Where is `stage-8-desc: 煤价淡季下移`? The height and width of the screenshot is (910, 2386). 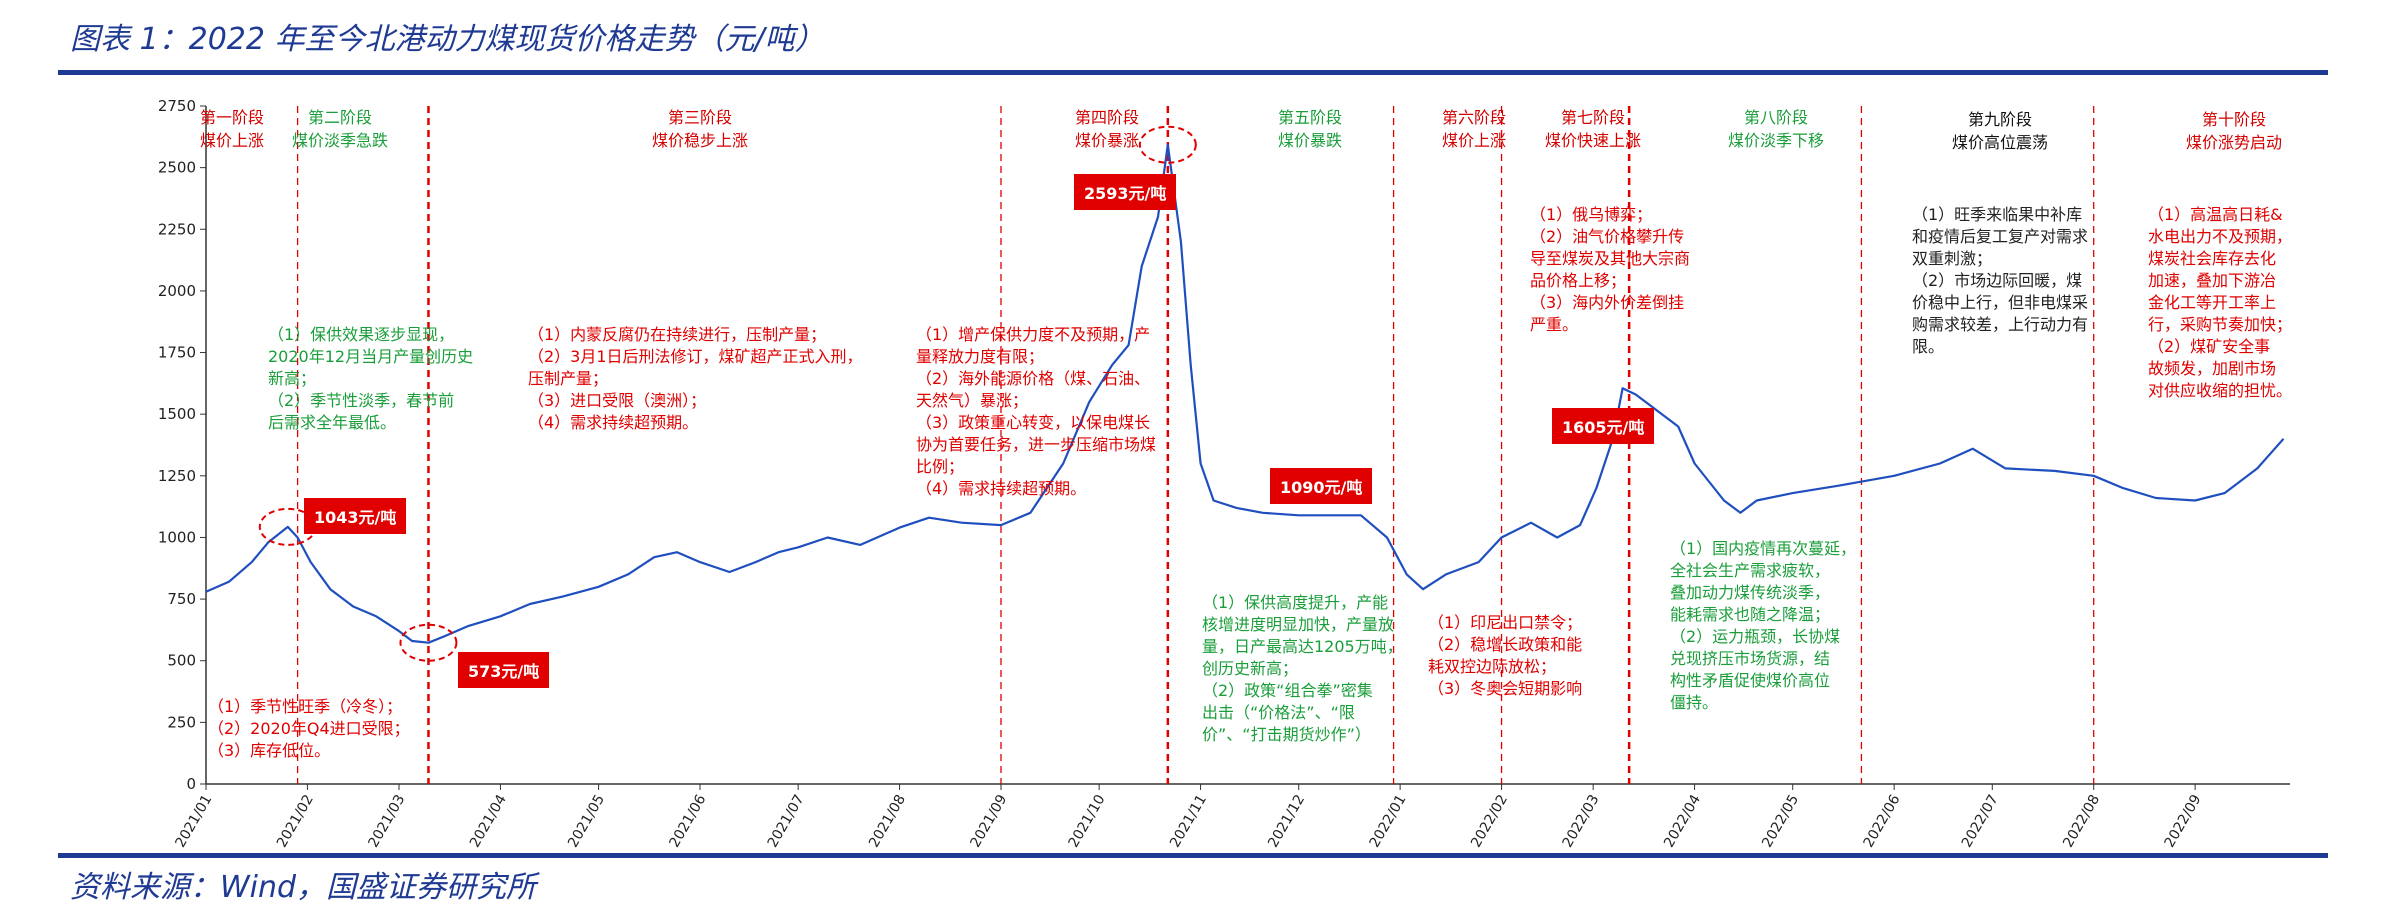
stage-8-desc: 煤价淡季下移 is located at coordinates (1776, 140).